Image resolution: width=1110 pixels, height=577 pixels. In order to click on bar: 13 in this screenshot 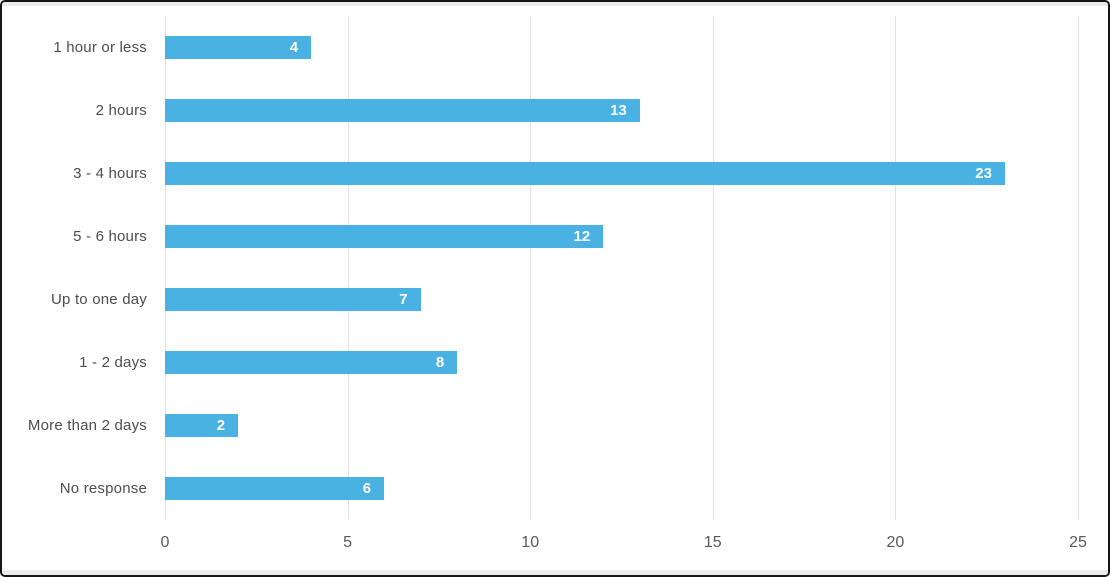, I will do `click(402, 110)`.